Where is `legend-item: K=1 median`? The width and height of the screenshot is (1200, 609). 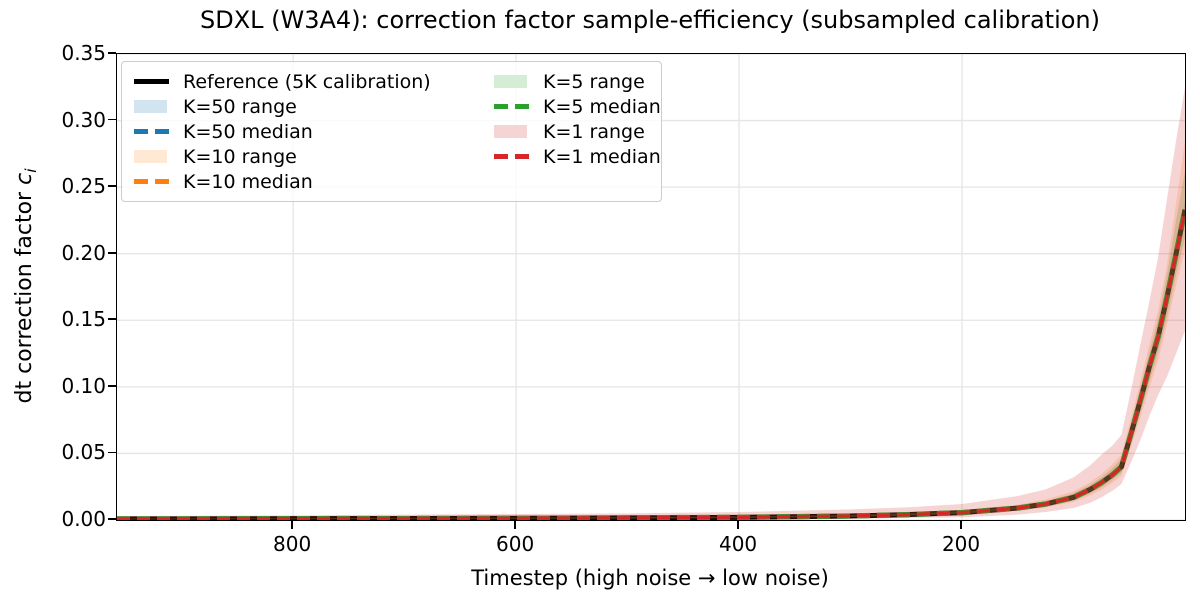 legend-item: K=1 median is located at coordinates (577, 156).